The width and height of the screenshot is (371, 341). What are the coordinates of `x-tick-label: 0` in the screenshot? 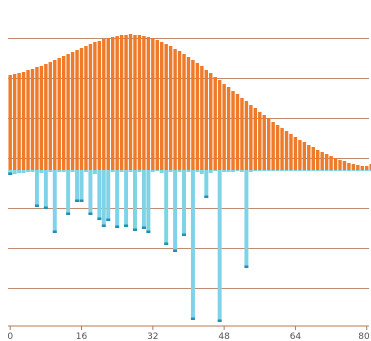 It's located at (10, 336).